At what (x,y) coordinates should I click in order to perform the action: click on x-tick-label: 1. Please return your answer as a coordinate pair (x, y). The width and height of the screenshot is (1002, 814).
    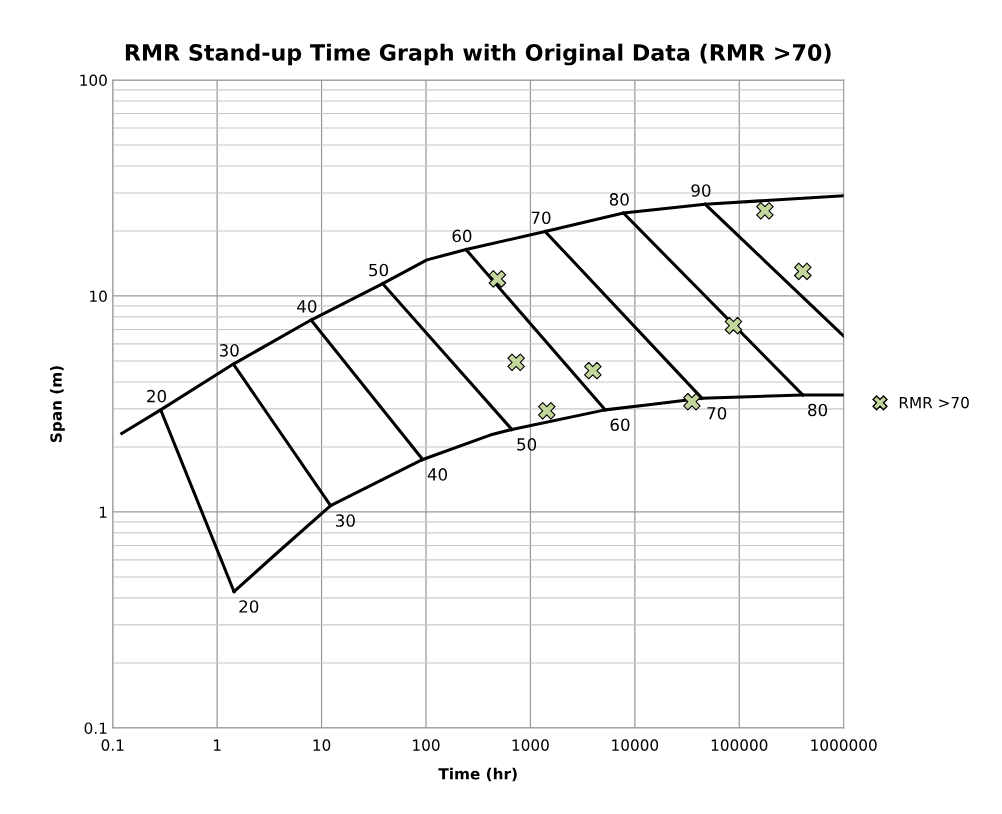
    Looking at the image, I should click on (217, 745).